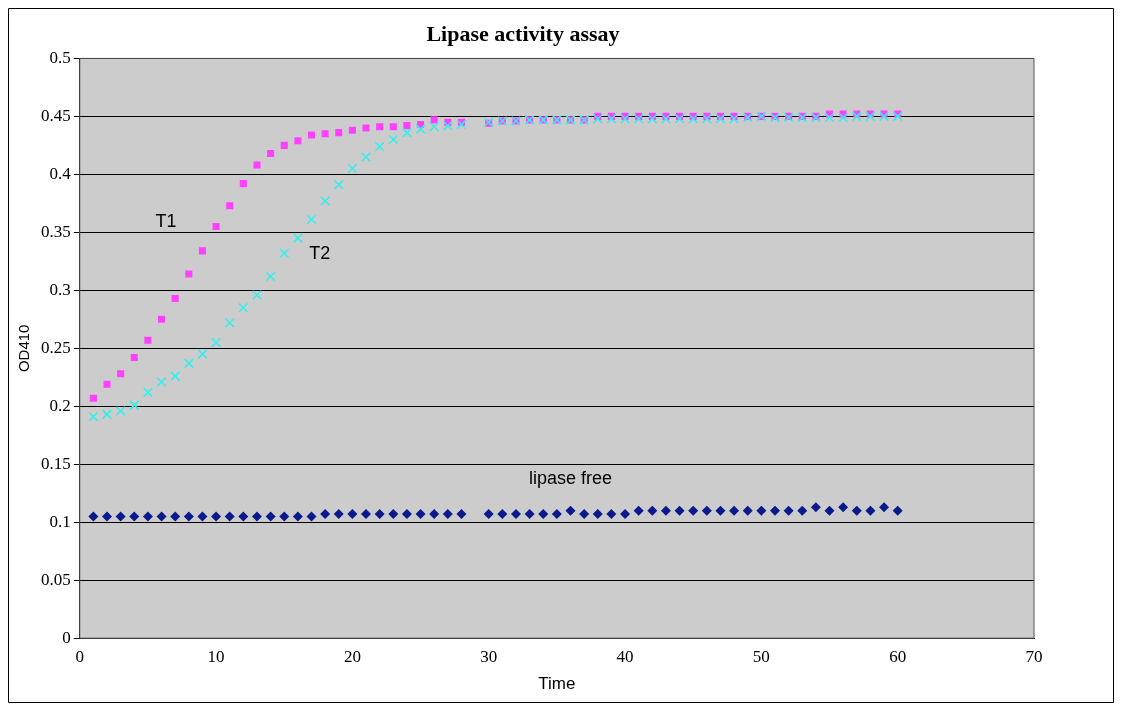 The height and width of the screenshot is (711, 1122). Describe the element at coordinates (56, 231) in the screenshot. I see `y-tick-label: 0.35` at that location.